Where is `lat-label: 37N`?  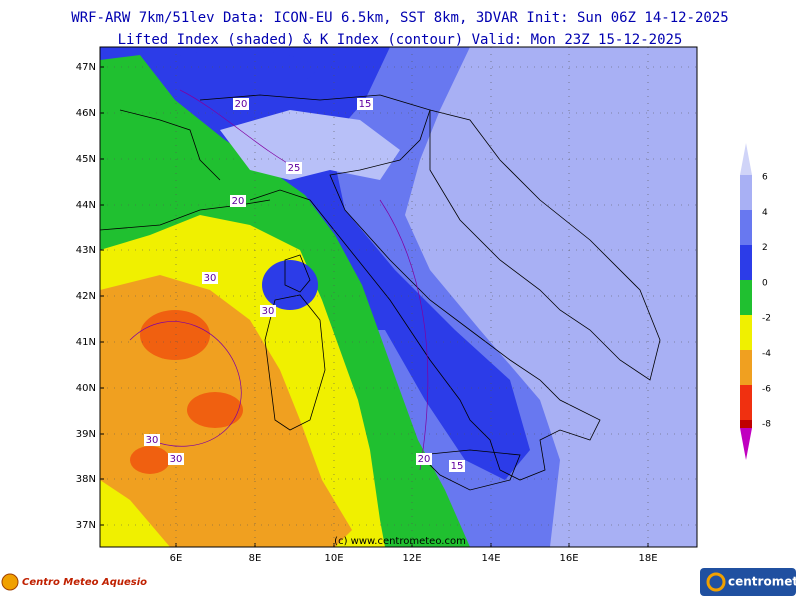 lat-label: 37N is located at coordinates (86, 525).